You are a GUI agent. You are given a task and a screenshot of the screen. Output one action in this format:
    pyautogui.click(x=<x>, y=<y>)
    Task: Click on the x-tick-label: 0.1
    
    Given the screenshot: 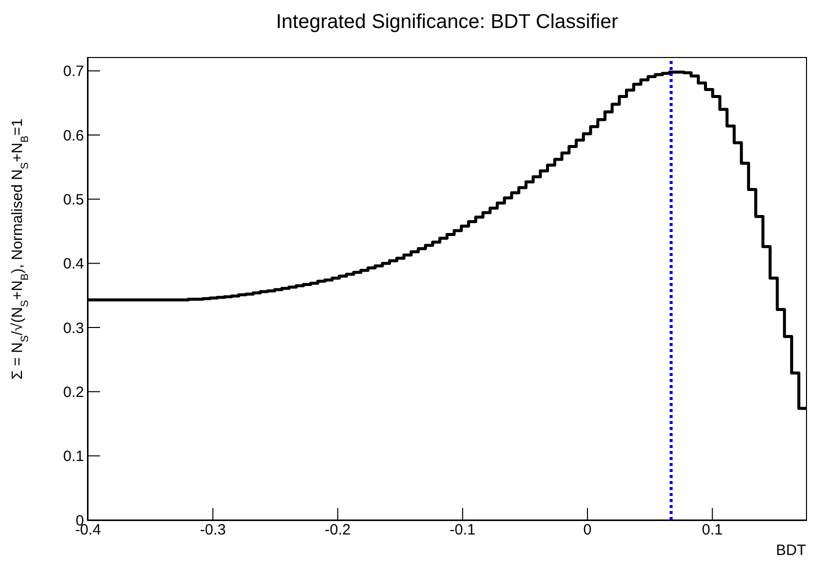 What is the action you would take?
    pyautogui.click(x=712, y=530)
    